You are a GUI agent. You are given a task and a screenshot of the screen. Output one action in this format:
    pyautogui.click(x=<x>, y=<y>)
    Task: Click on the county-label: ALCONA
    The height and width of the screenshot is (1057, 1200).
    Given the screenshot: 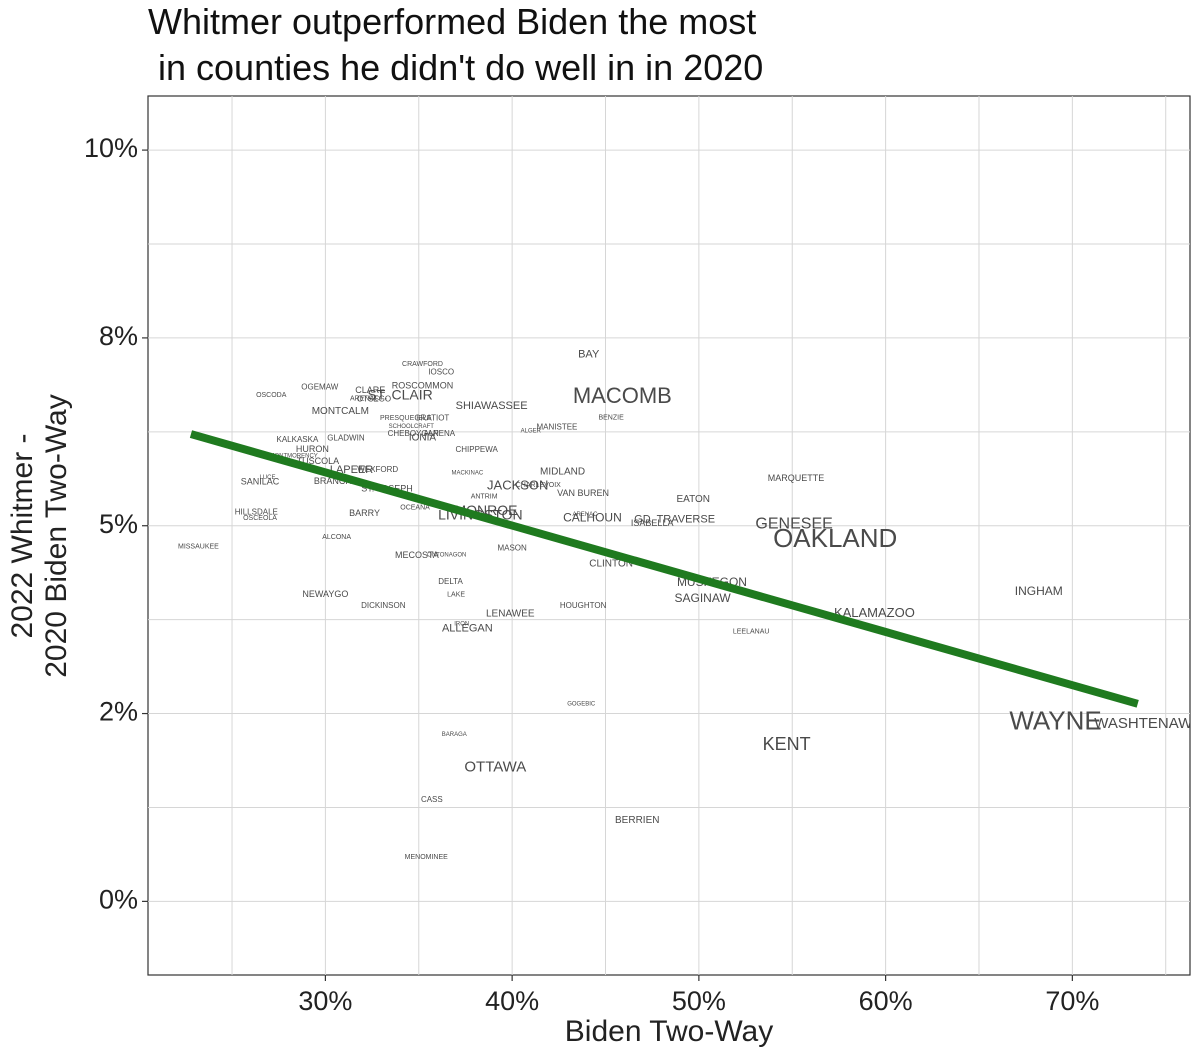 What is the action you would take?
    pyautogui.click(x=336, y=537)
    